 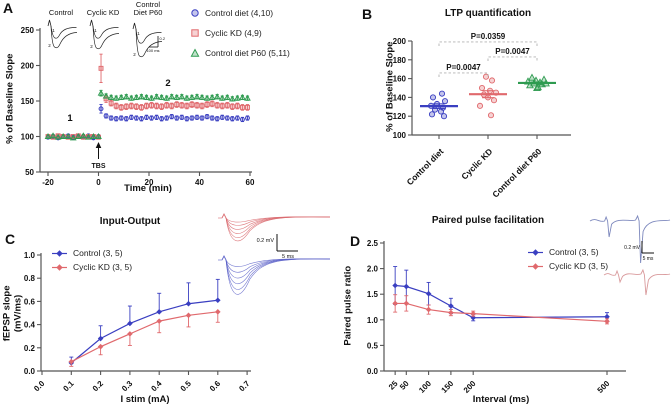 I want to click on legend-label: Control diet (4,10), so click(x=239, y=13).